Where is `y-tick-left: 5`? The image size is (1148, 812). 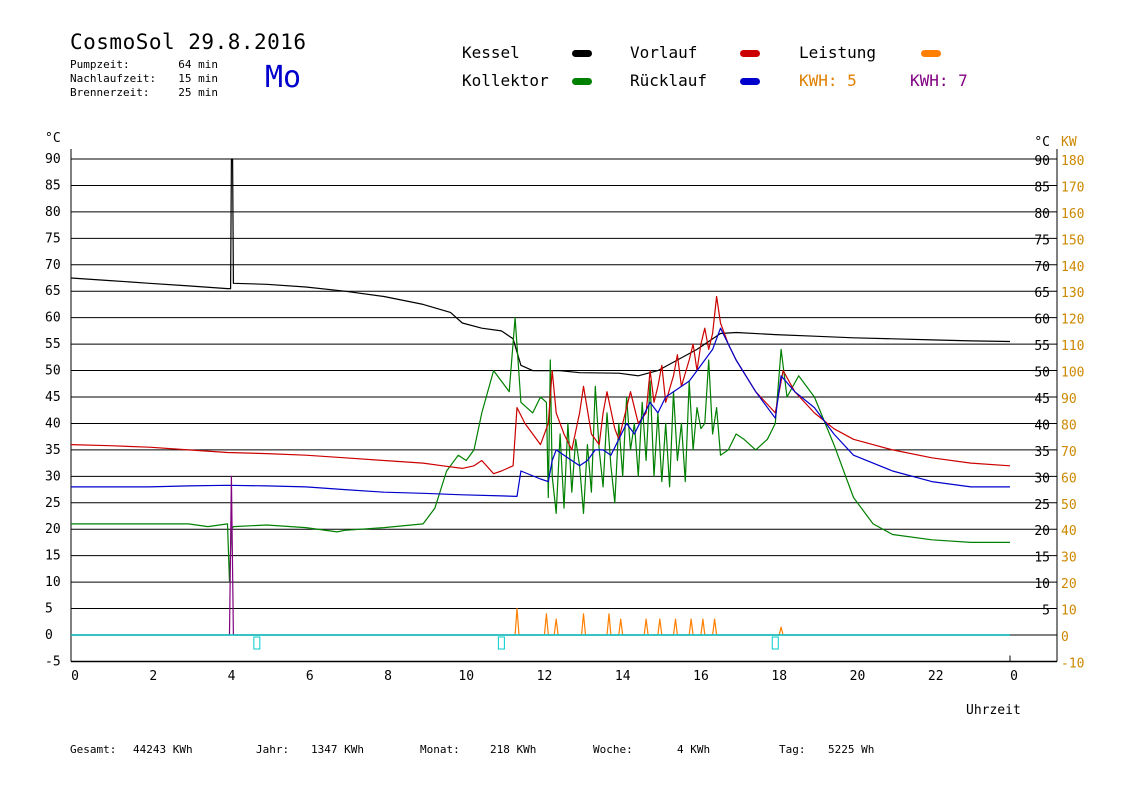 y-tick-left: 5 is located at coordinates (49, 609).